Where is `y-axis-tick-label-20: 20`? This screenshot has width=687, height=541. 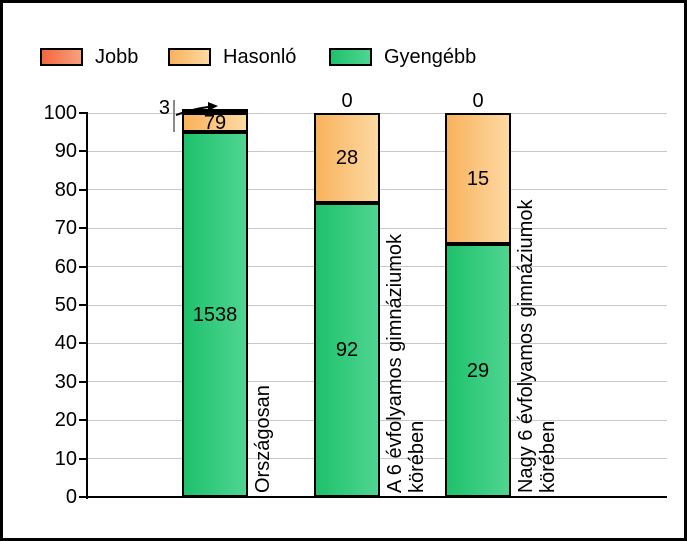
y-axis-tick-label-20: 20 is located at coordinates (65, 420).